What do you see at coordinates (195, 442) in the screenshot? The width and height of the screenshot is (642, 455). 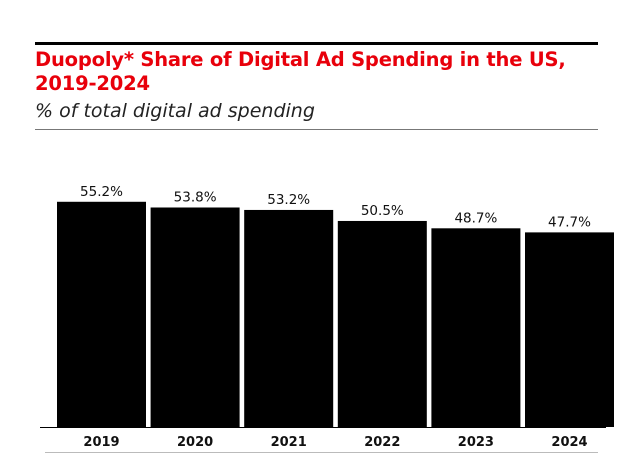 I see `x-tick-label: 2020` at bounding box center [195, 442].